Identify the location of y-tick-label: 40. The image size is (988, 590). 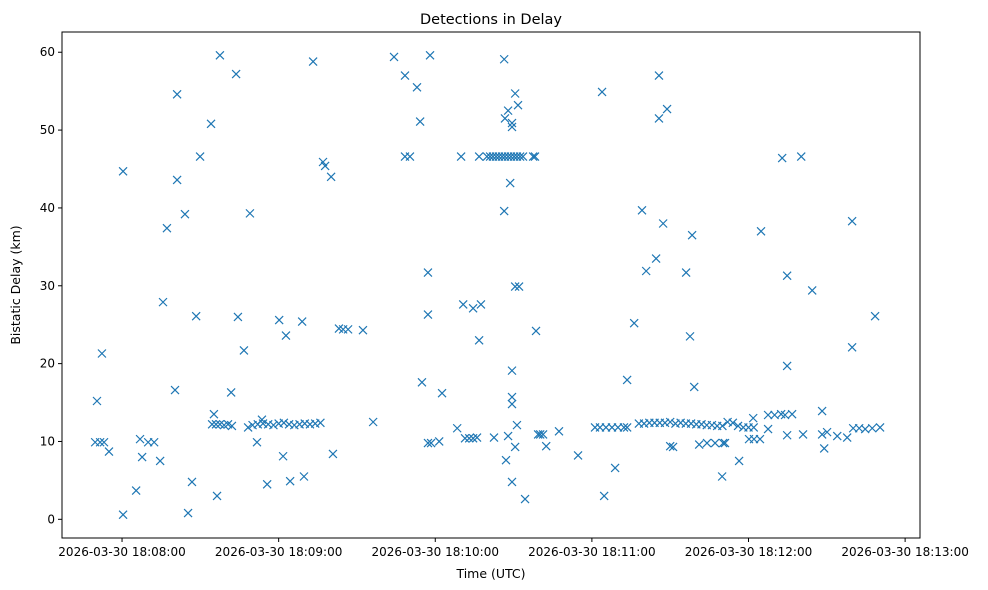
(47, 208).